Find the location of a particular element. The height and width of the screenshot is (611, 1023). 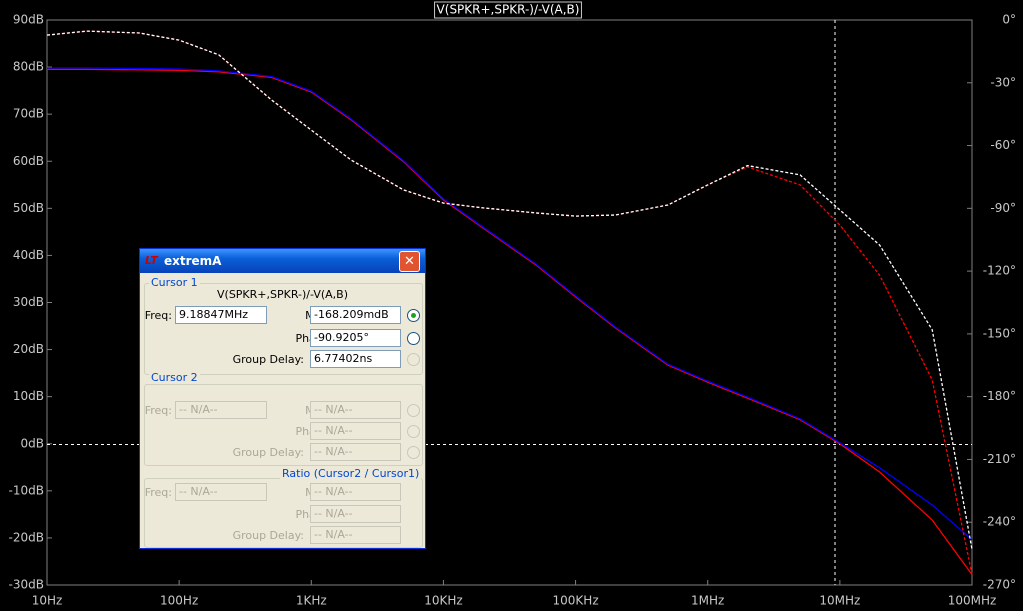

y2-tick-label: -30° is located at coordinates (1003, 82).